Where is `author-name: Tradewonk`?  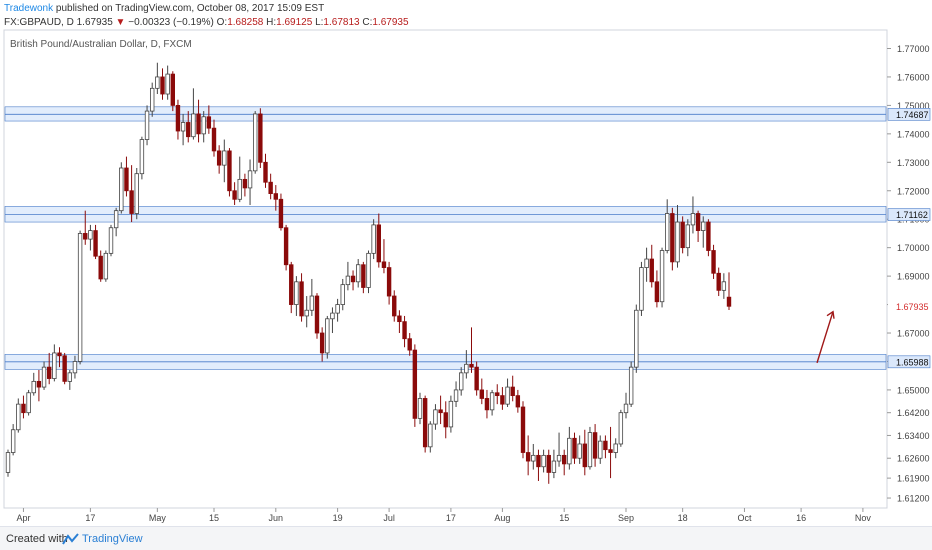
author-name: Tradewonk is located at coordinates (29, 8).